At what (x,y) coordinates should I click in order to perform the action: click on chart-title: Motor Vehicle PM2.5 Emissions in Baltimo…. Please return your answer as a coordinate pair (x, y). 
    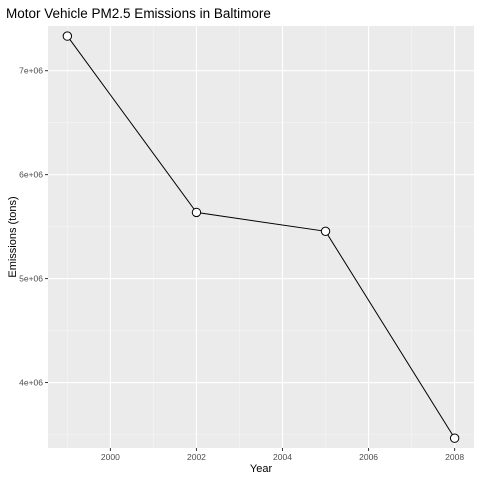
    Looking at the image, I should click on (138, 13).